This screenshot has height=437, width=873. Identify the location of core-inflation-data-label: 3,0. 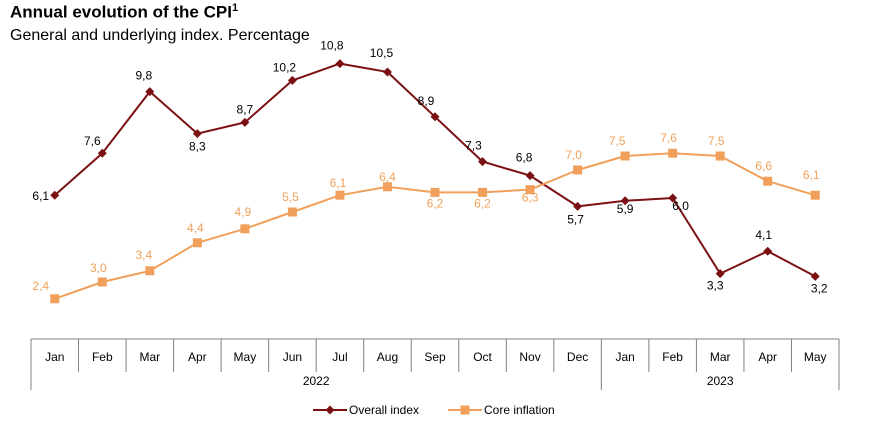
(98, 268).